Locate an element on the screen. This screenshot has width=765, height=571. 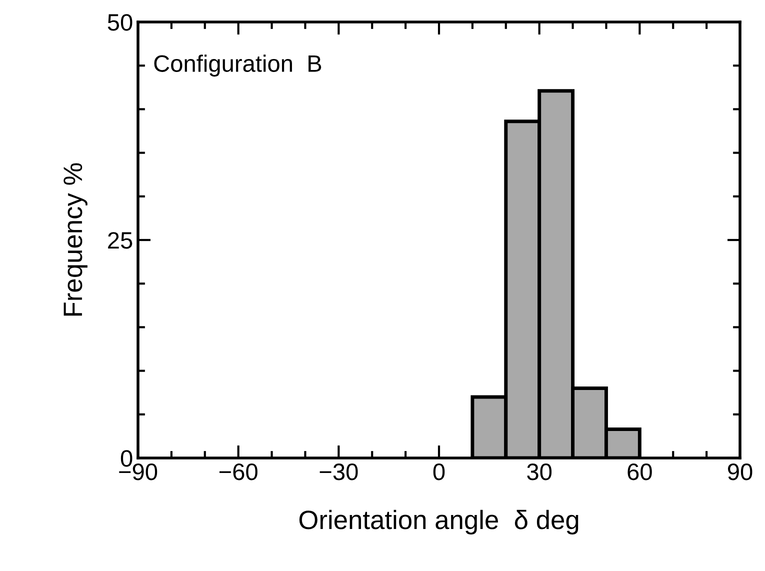
y-axis-title: Frequency % is located at coordinates (76, 239).